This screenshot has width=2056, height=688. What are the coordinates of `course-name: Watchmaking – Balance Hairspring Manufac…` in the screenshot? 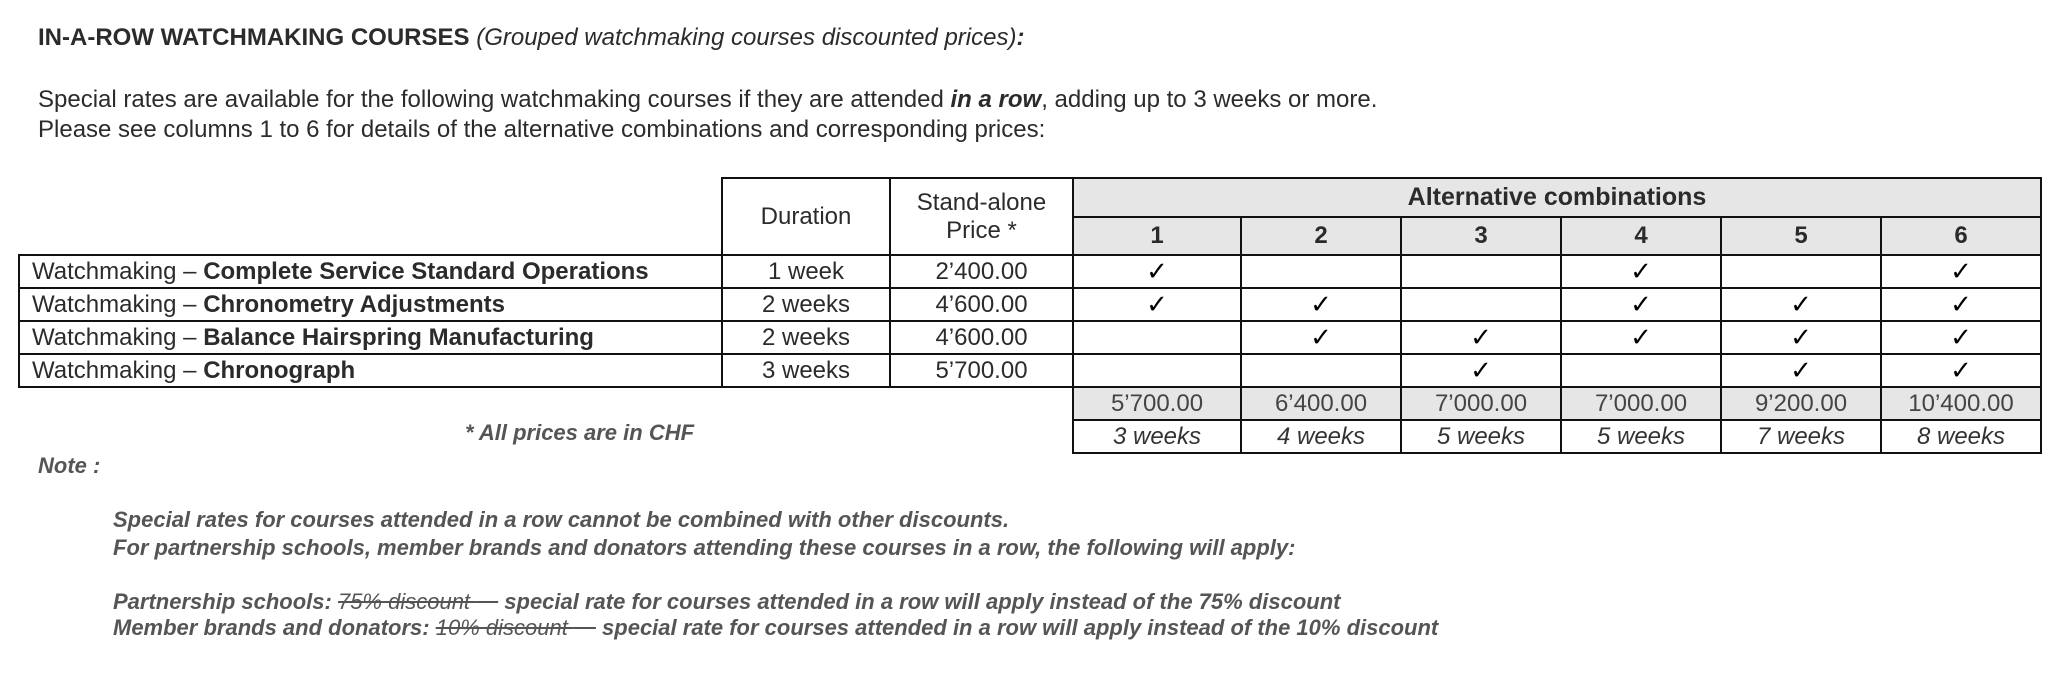 It's located at (370, 337).